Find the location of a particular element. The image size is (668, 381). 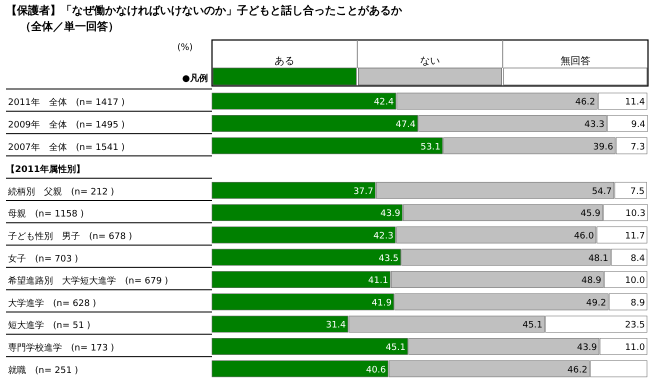

data-label: 9.4 is located at coordinates (638, 125).